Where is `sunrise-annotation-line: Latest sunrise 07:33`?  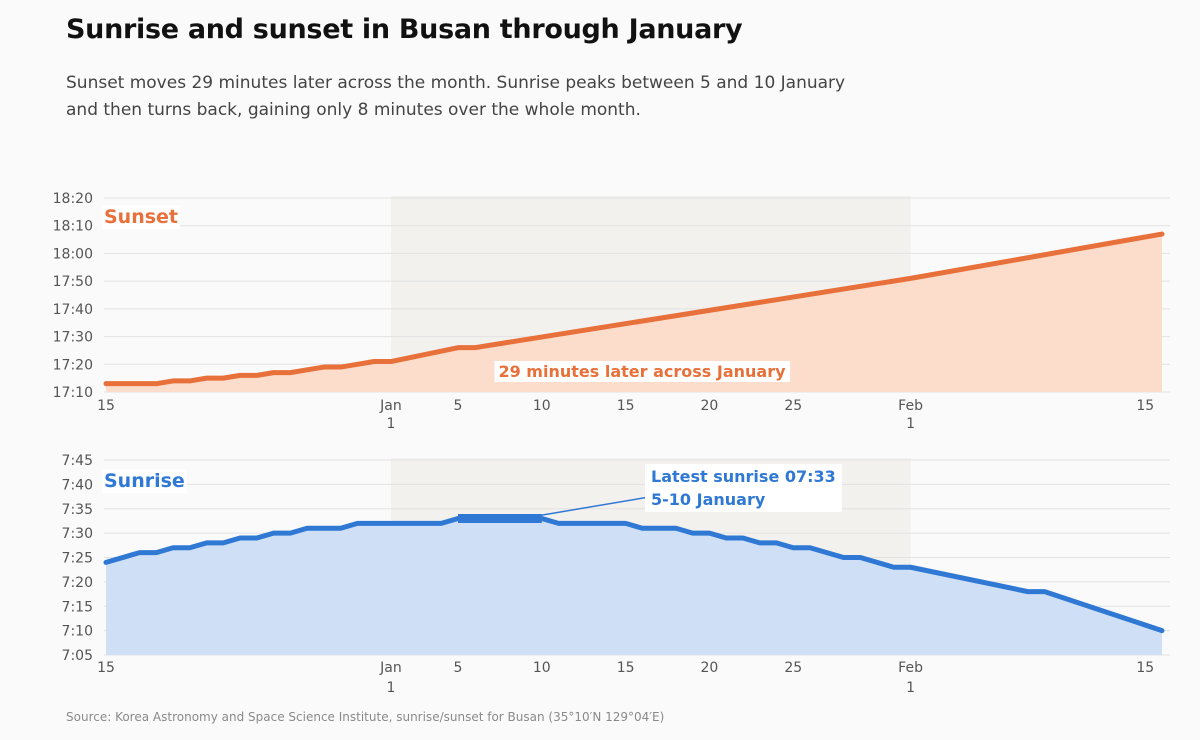
sunrise-annotation-line: Latest sunrise 07:33 is located at coordinates (743, 476).